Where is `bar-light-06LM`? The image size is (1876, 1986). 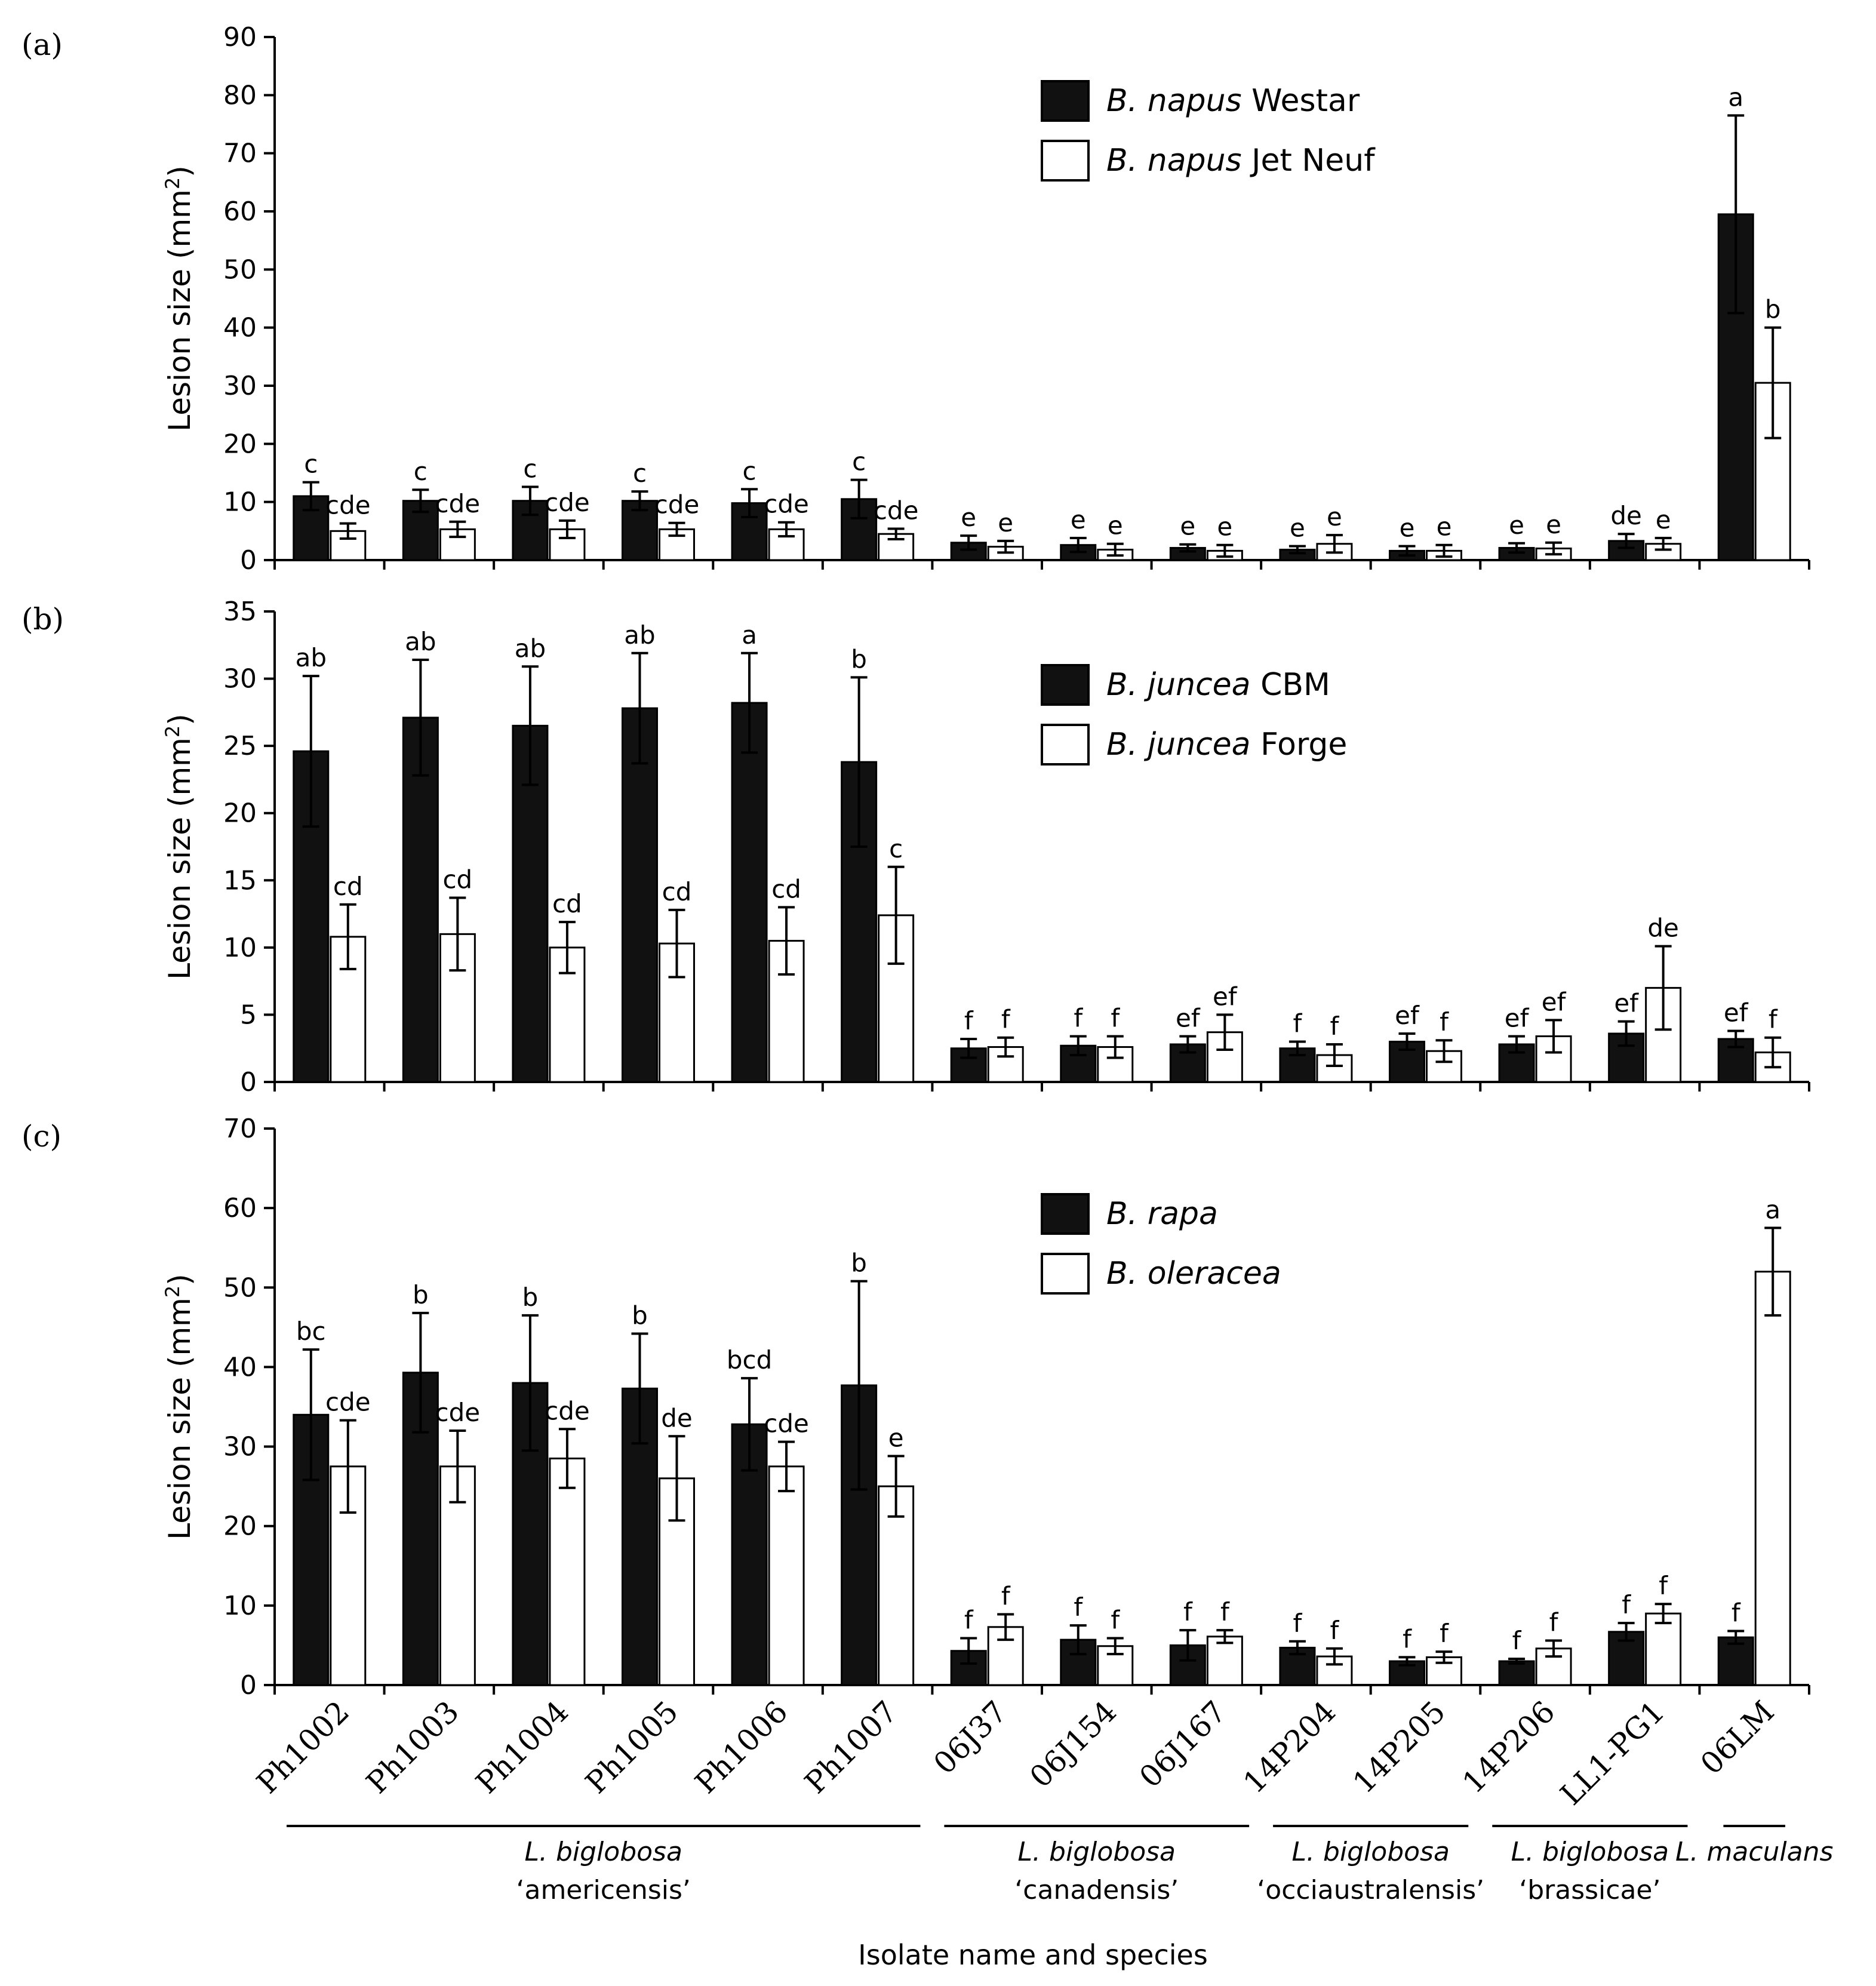 bar-light-06LM is located at coordinates (1773, 1478).